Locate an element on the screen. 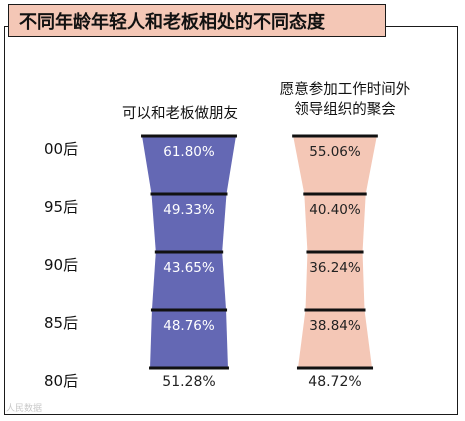  chart-title: 不同年龄年轻人和老板相处的不同态度 is located at coordinates (197, 20).